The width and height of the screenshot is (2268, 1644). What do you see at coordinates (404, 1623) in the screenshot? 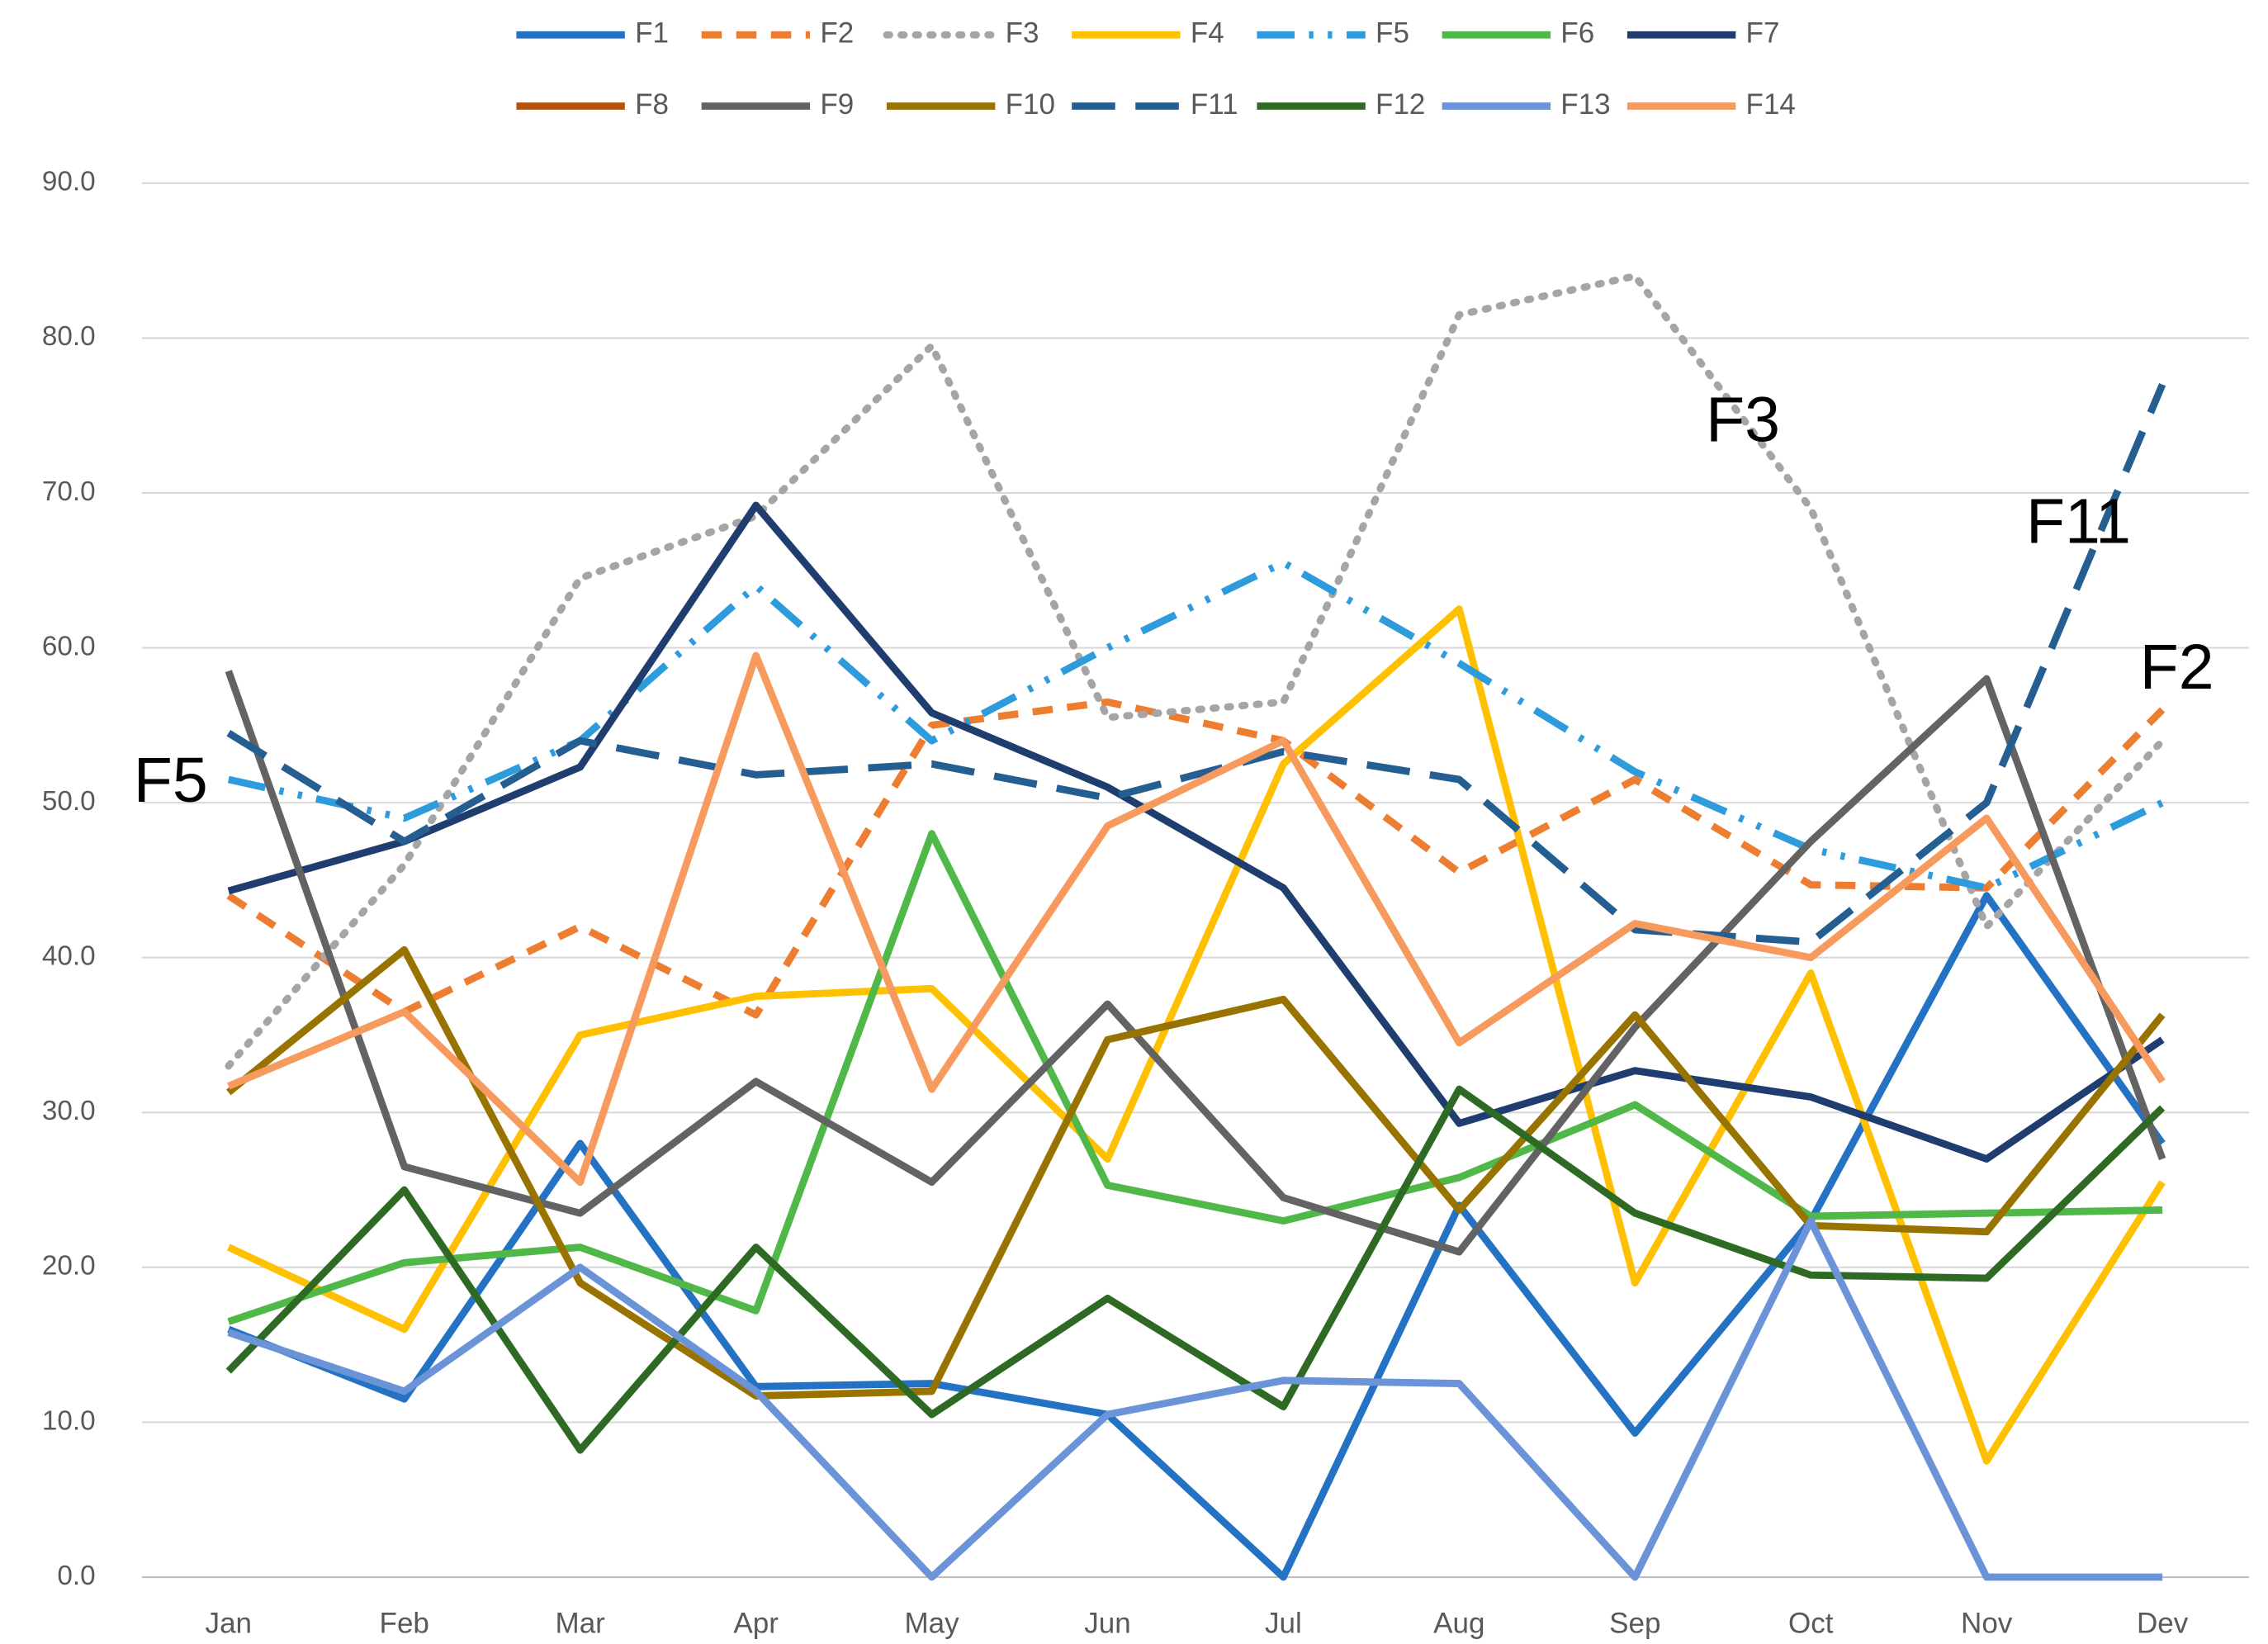
I see `x-tick-label: Feb` at bounding box center [404, 1623].